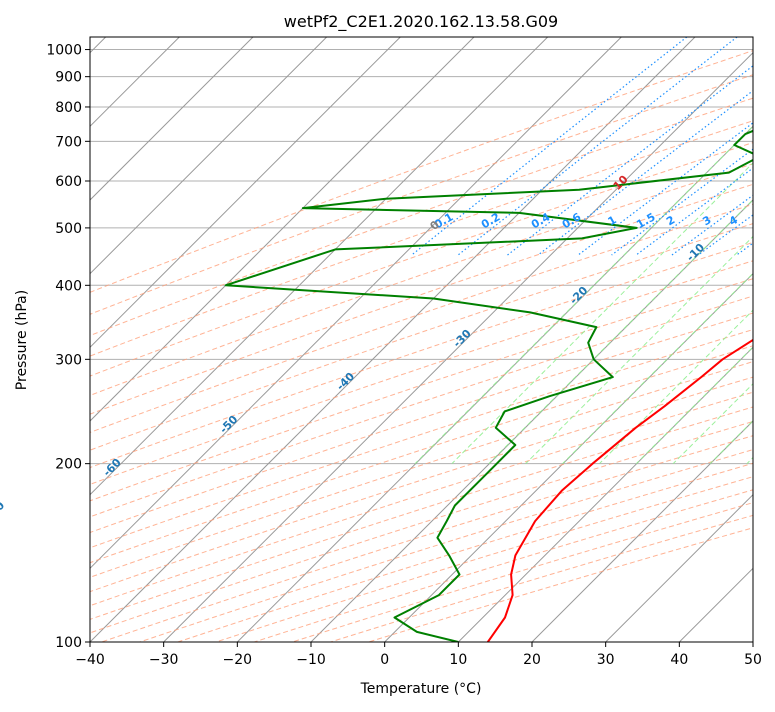 This screenshot has height=712, width=775. Describe the element at coordinates (68, 78) in the screenshot. I see `y-tick-label: 900` at that location.